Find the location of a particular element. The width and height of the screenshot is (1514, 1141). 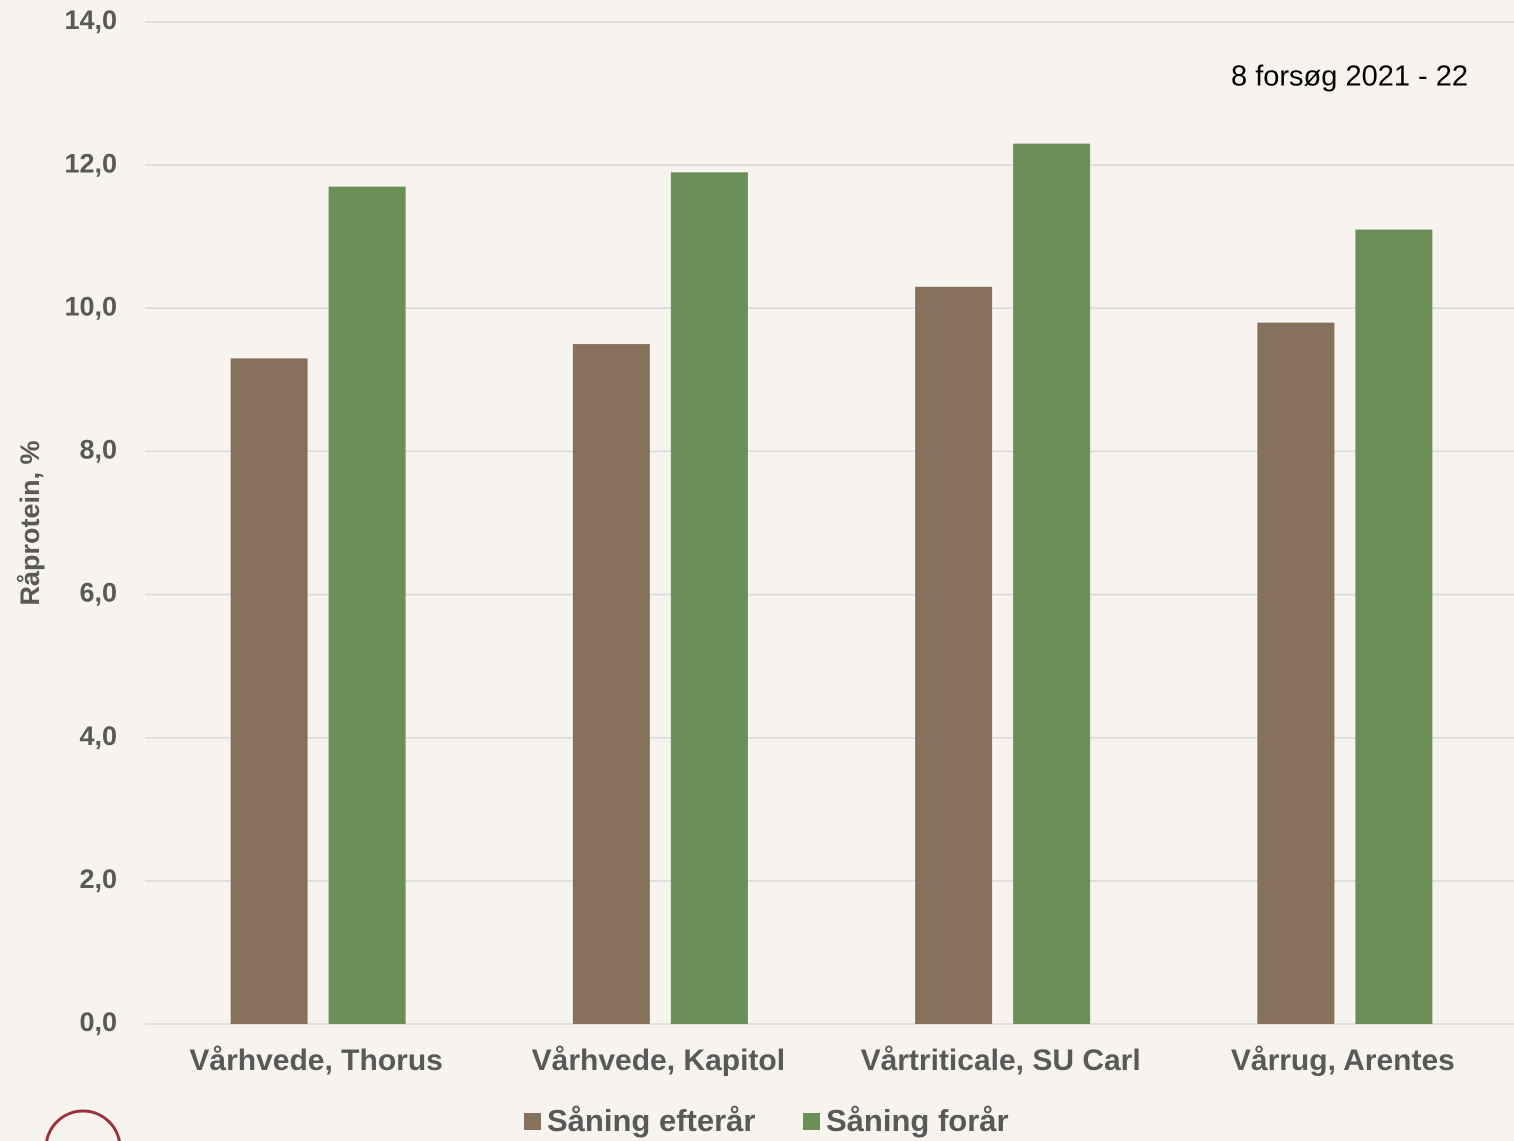

x-tick-label: Vårrug, Arentes is located at coordinates (1343, 1060).